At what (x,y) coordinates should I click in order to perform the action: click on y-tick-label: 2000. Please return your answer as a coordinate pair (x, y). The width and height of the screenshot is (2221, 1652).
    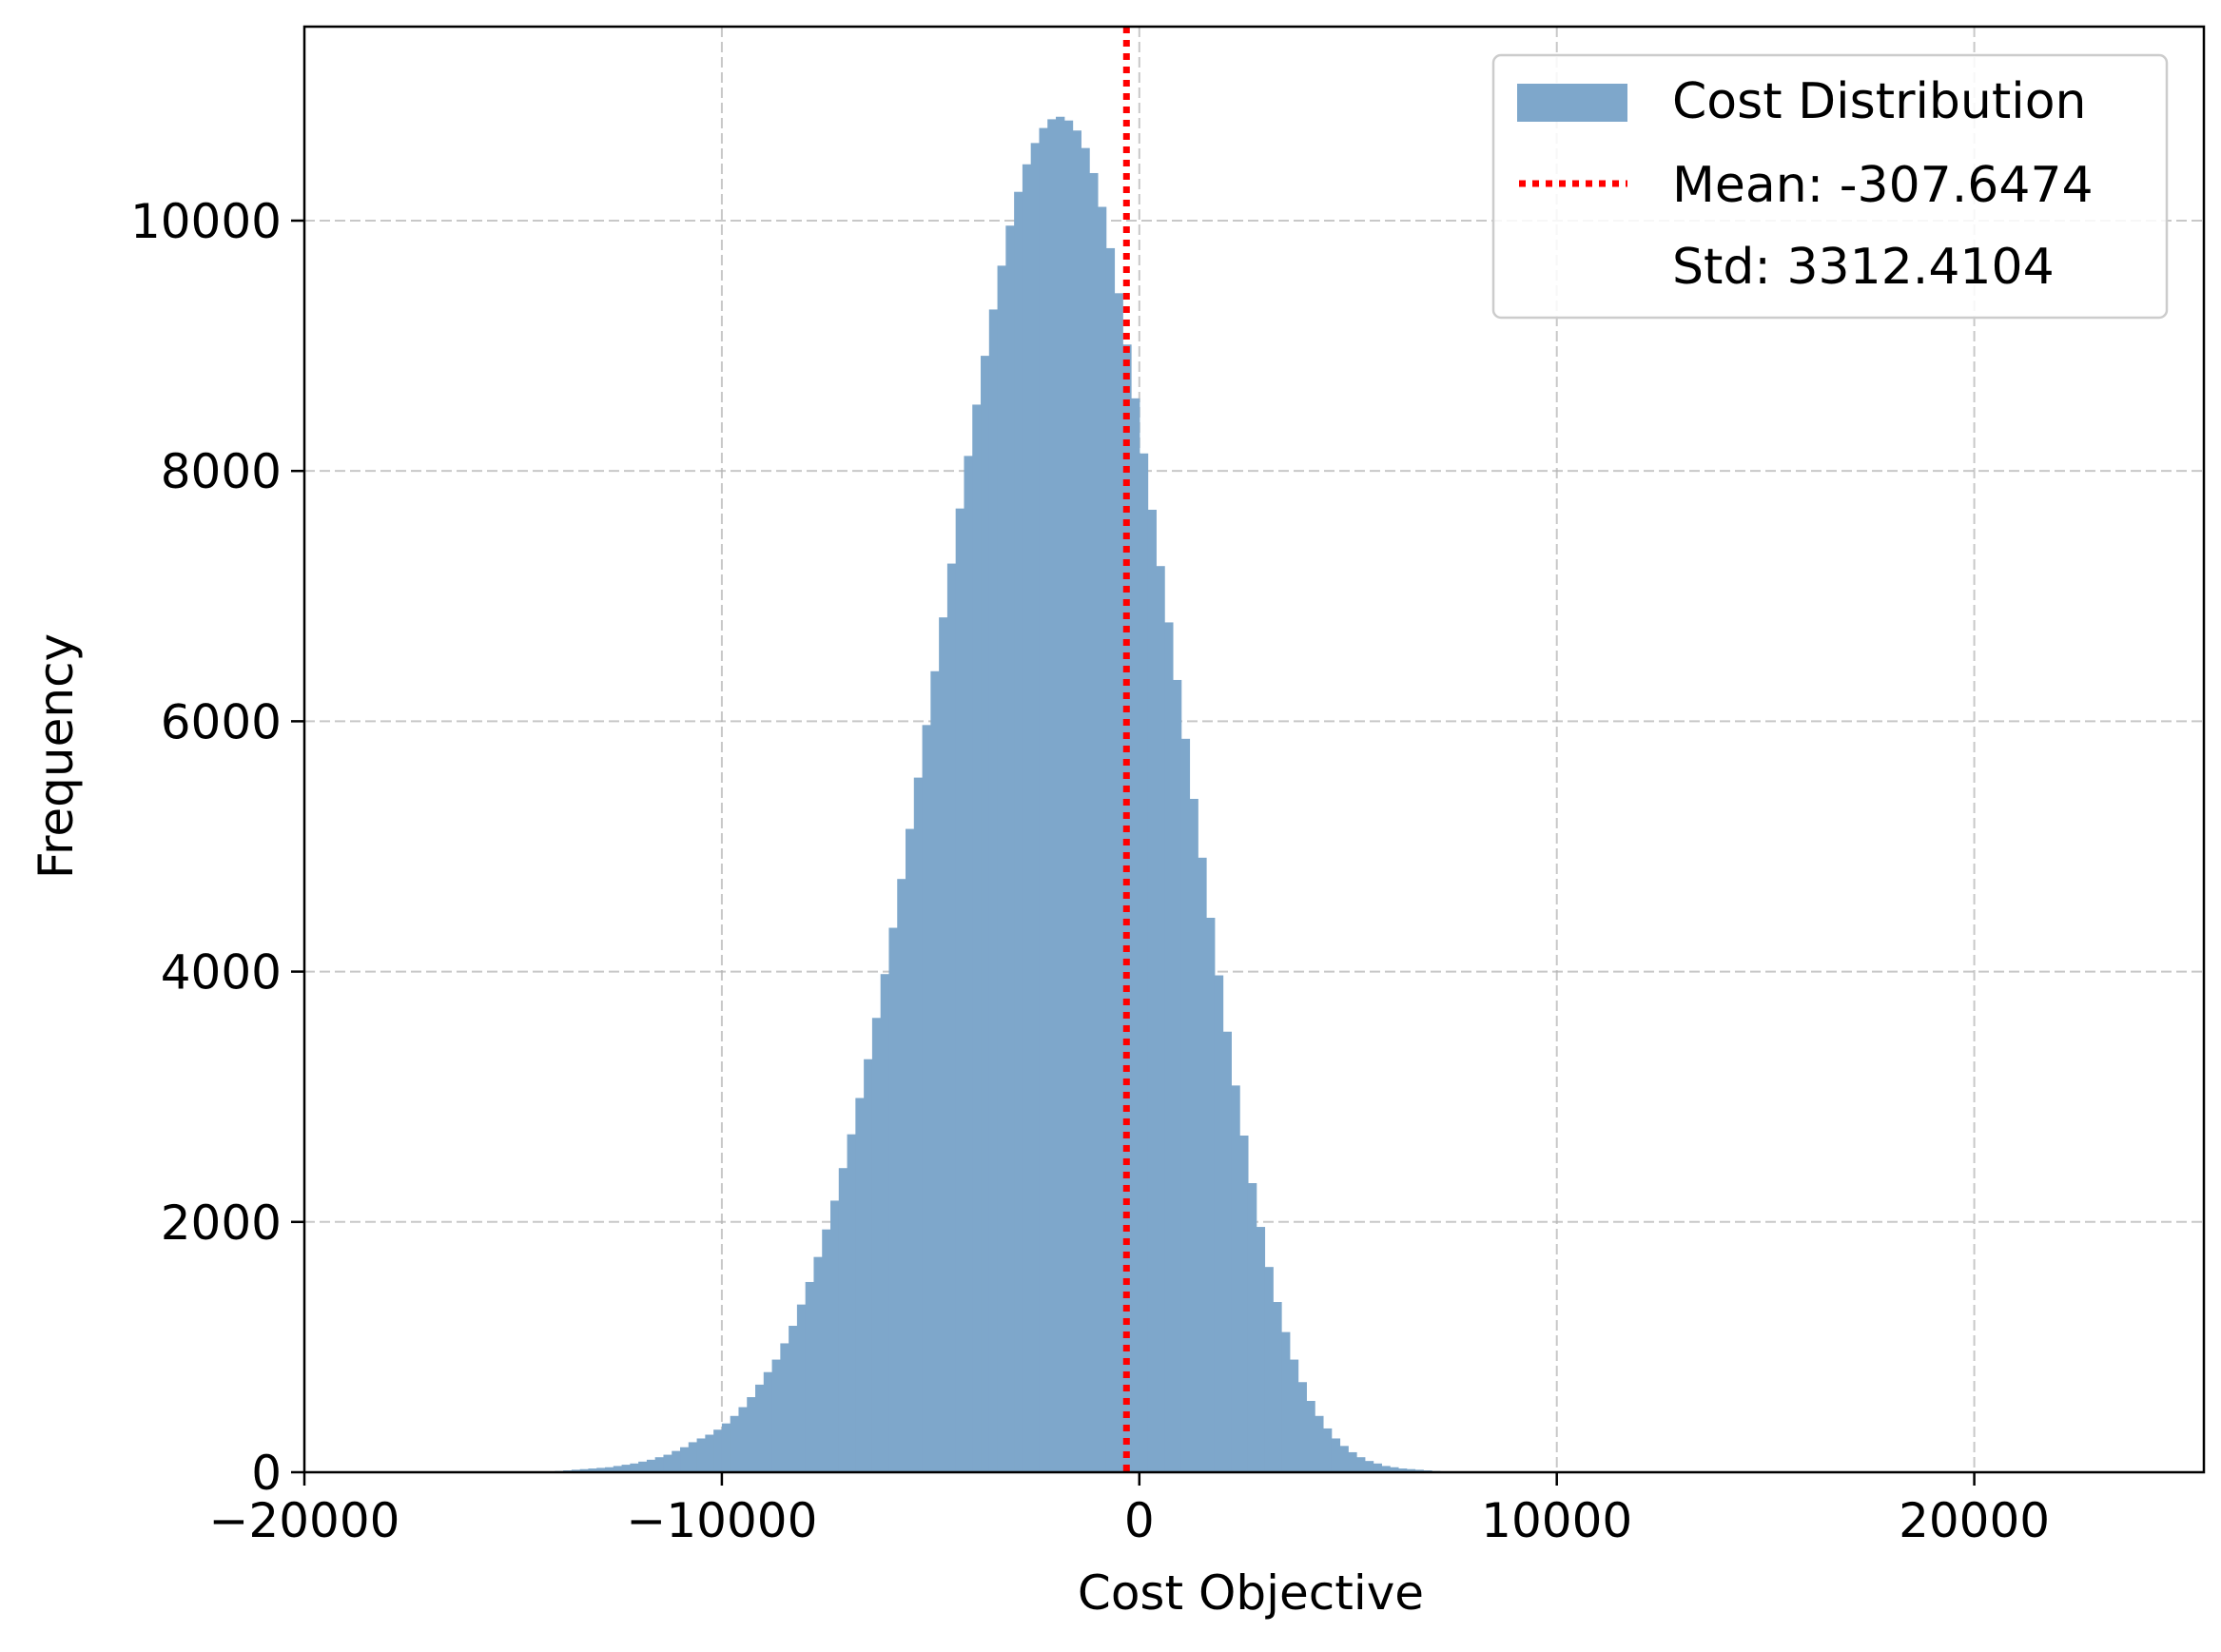
    Looking at the image, I should click on (221, 1223).